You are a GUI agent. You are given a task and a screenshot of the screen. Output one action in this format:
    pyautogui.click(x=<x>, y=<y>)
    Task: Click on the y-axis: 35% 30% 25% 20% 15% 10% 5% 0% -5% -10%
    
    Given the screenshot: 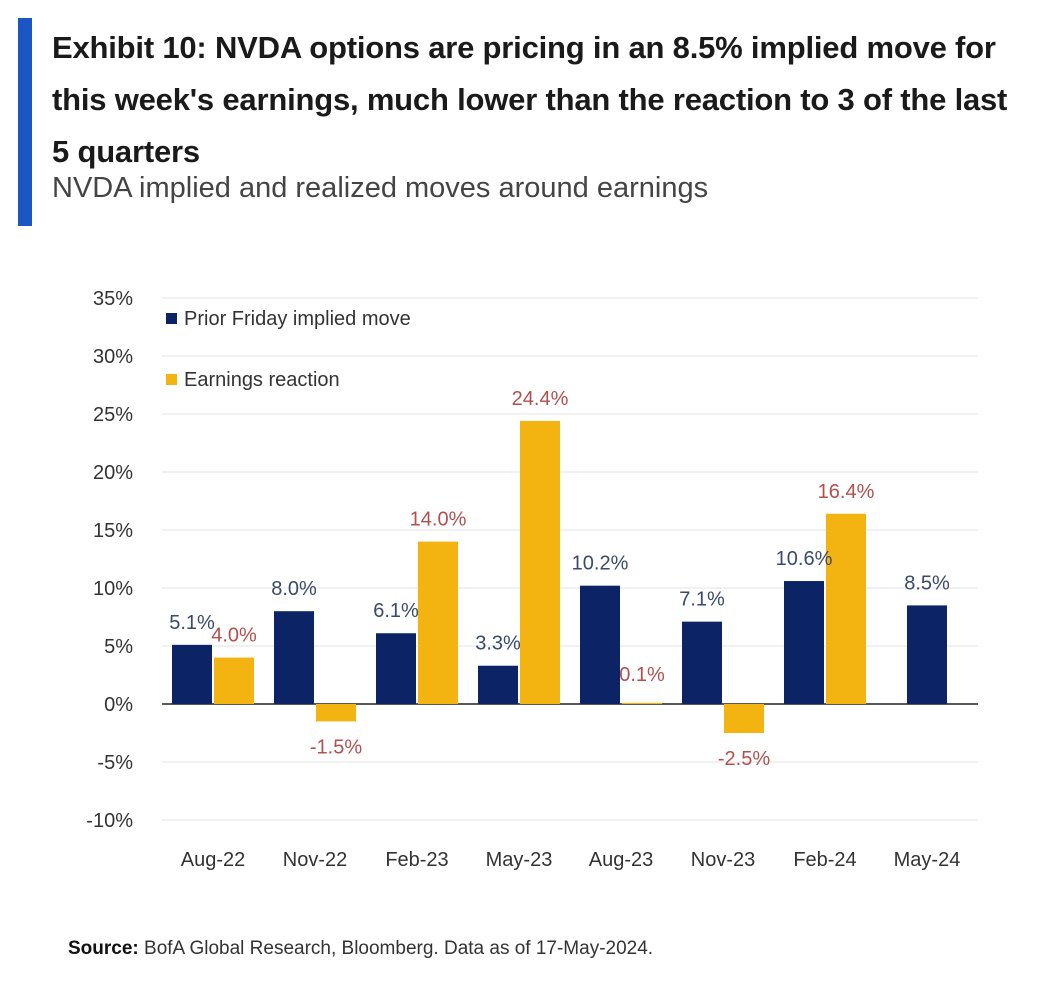 What is the action you would take?
    pyautogui.click(x=109, y=560)
    